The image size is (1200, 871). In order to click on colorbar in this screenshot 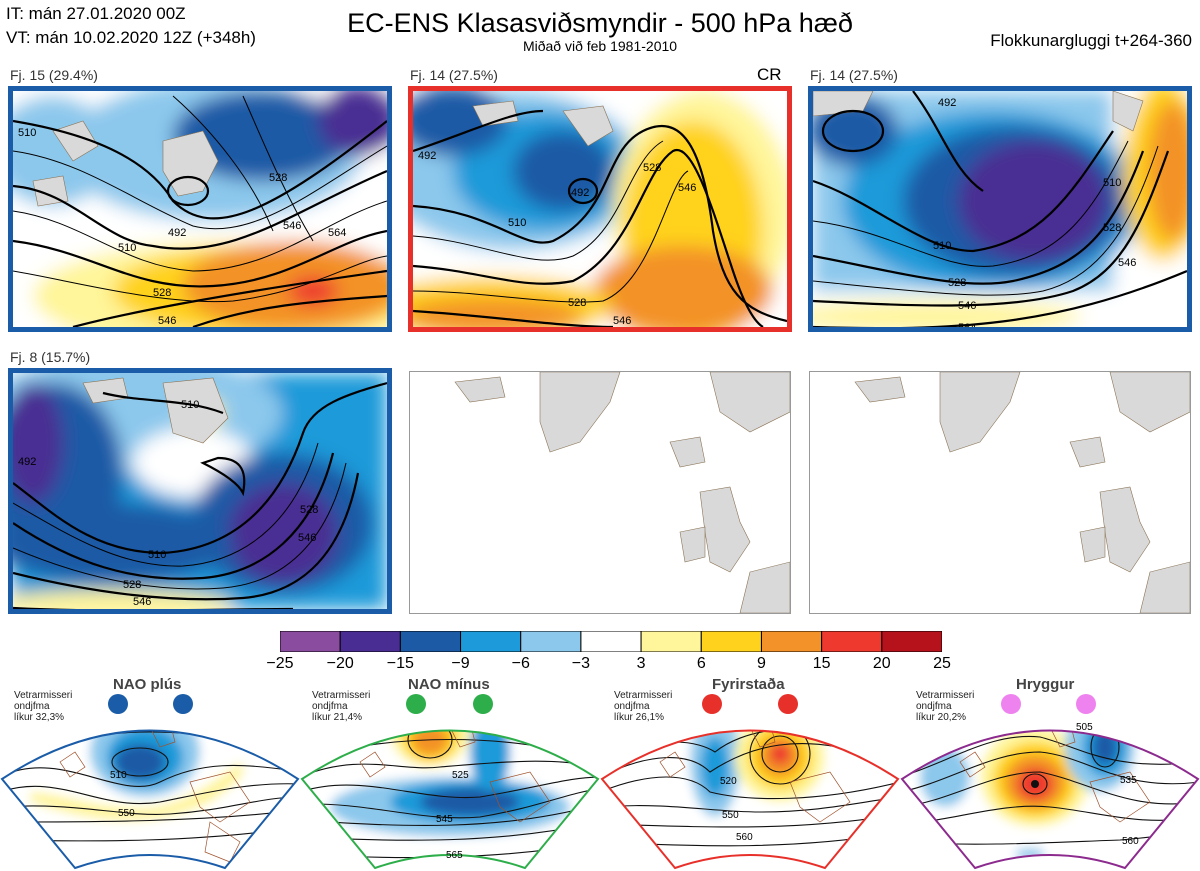, I will do `click(611, 641)`.